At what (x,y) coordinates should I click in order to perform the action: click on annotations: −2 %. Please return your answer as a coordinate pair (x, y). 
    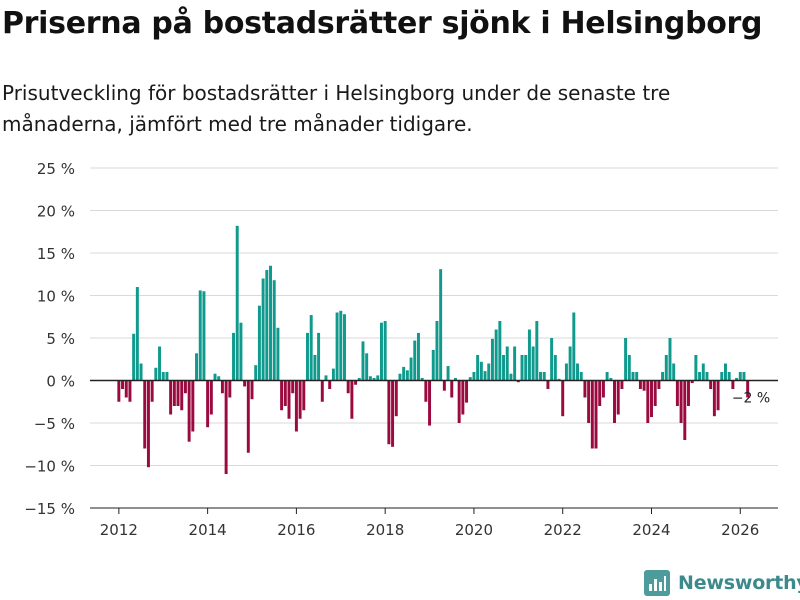
    Looking at the image, I should click on (751, 399).